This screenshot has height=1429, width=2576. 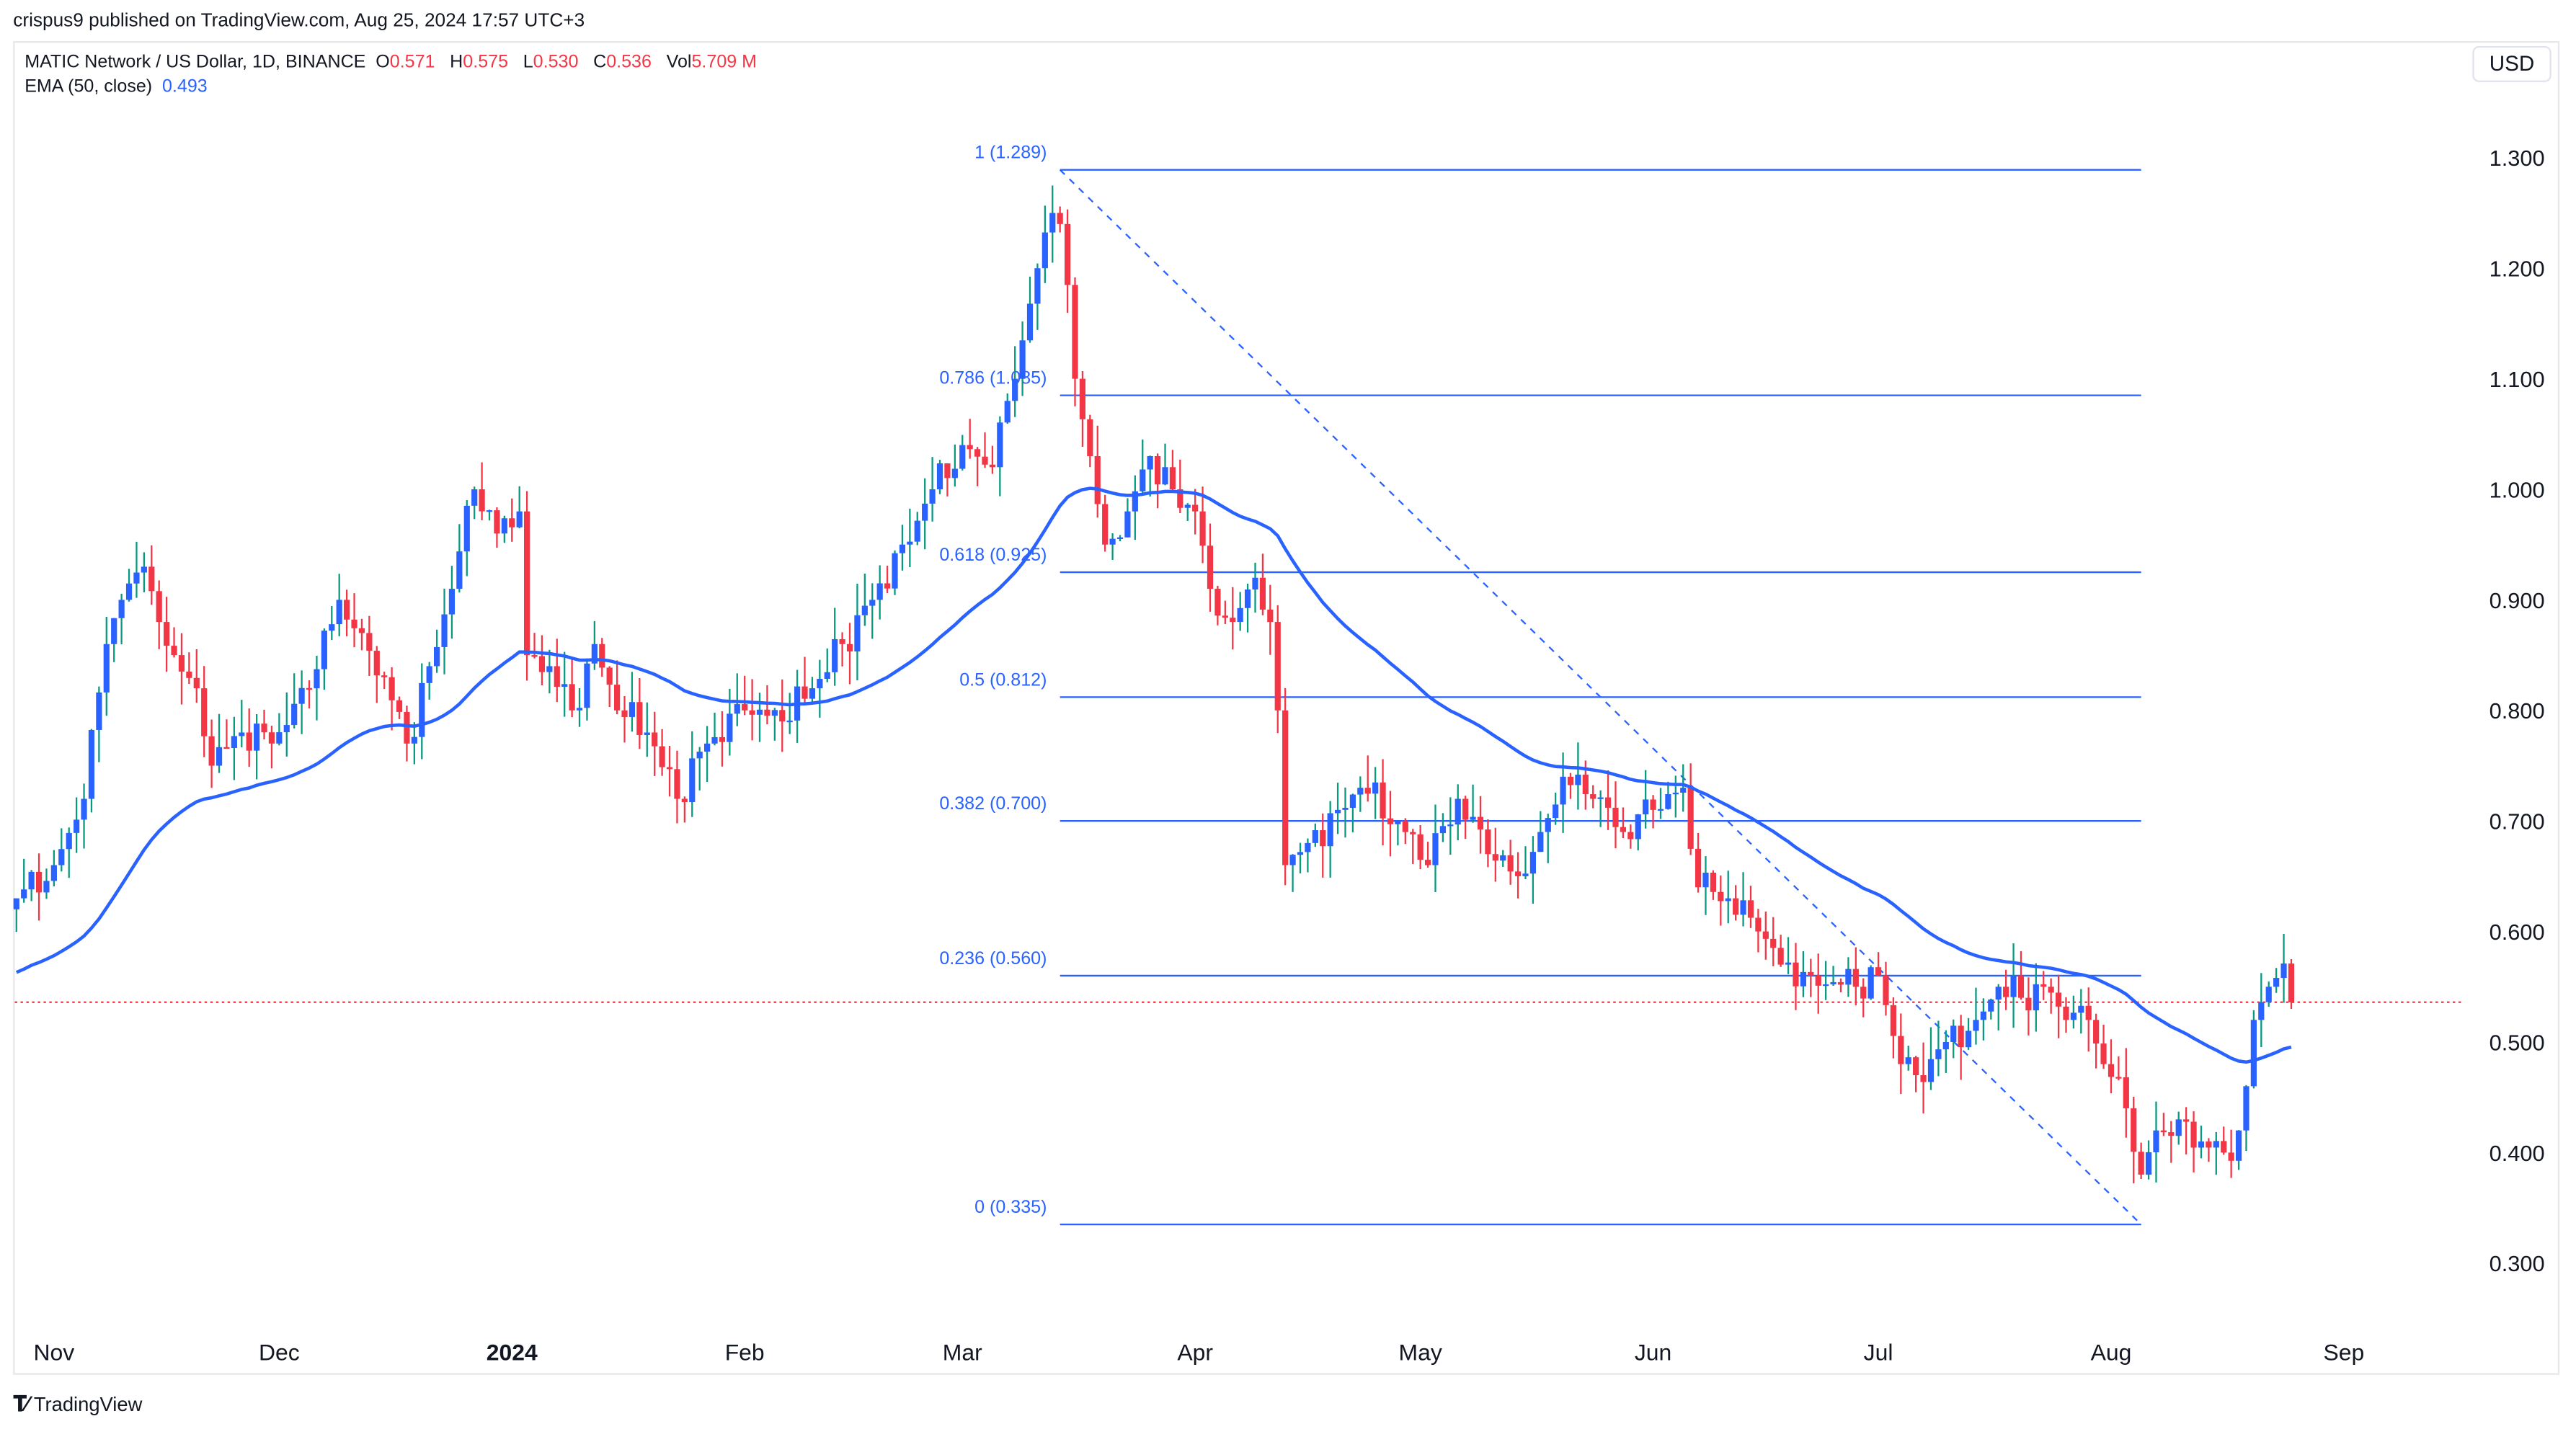 I want to click on currency-button: USD, so click(x=2511, y=63).